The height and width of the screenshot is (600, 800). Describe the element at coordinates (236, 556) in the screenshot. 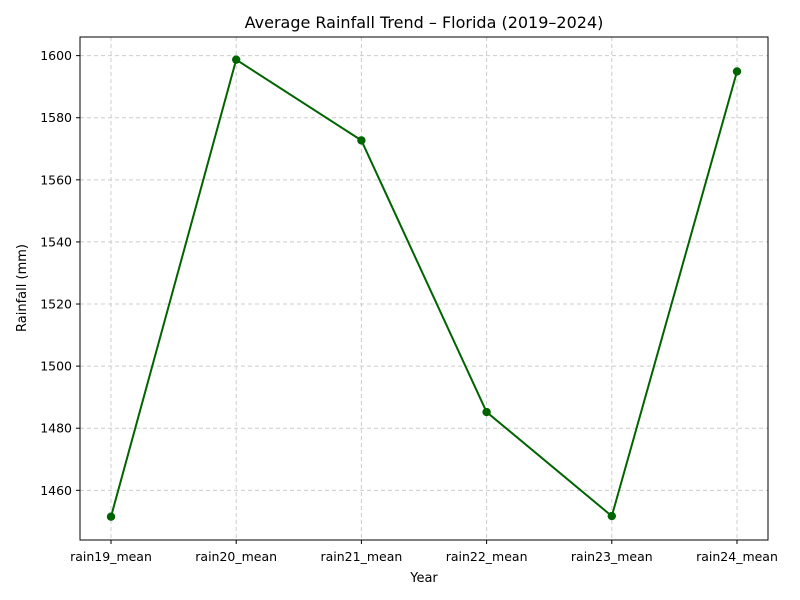

I see `x-tick-label: rain20_mean` at that location.